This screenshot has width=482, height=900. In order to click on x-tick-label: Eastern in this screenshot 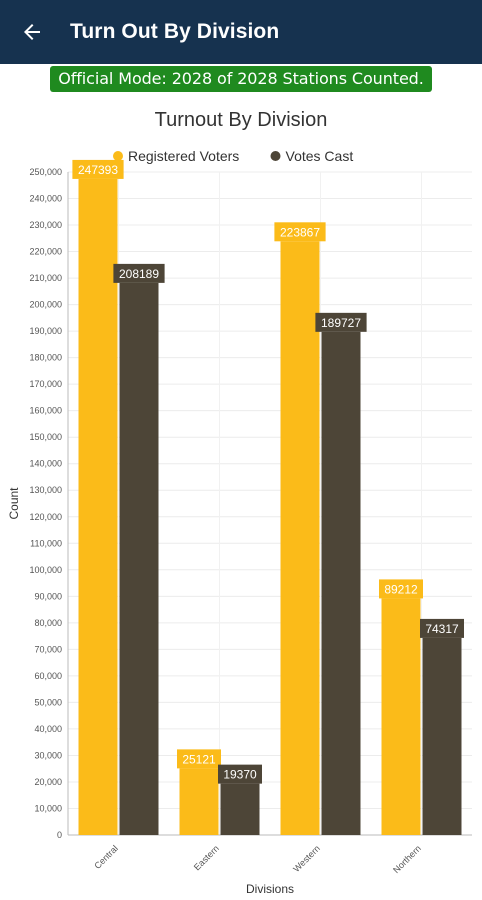, I will do `click(206, 857)`.